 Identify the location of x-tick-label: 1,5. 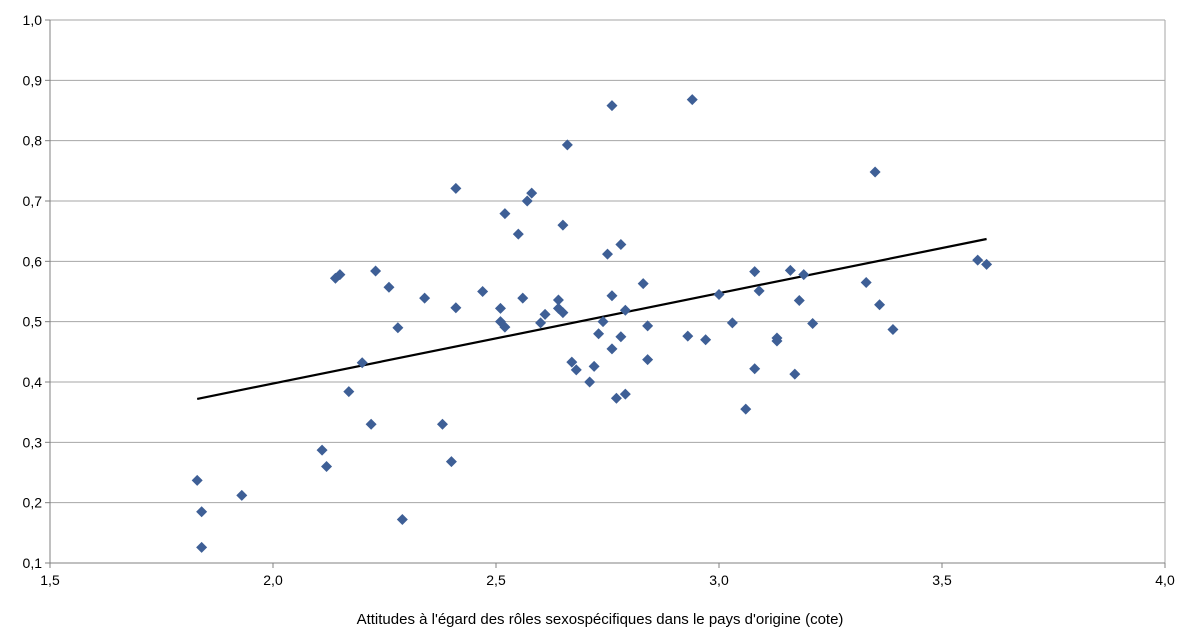
(50, 580).